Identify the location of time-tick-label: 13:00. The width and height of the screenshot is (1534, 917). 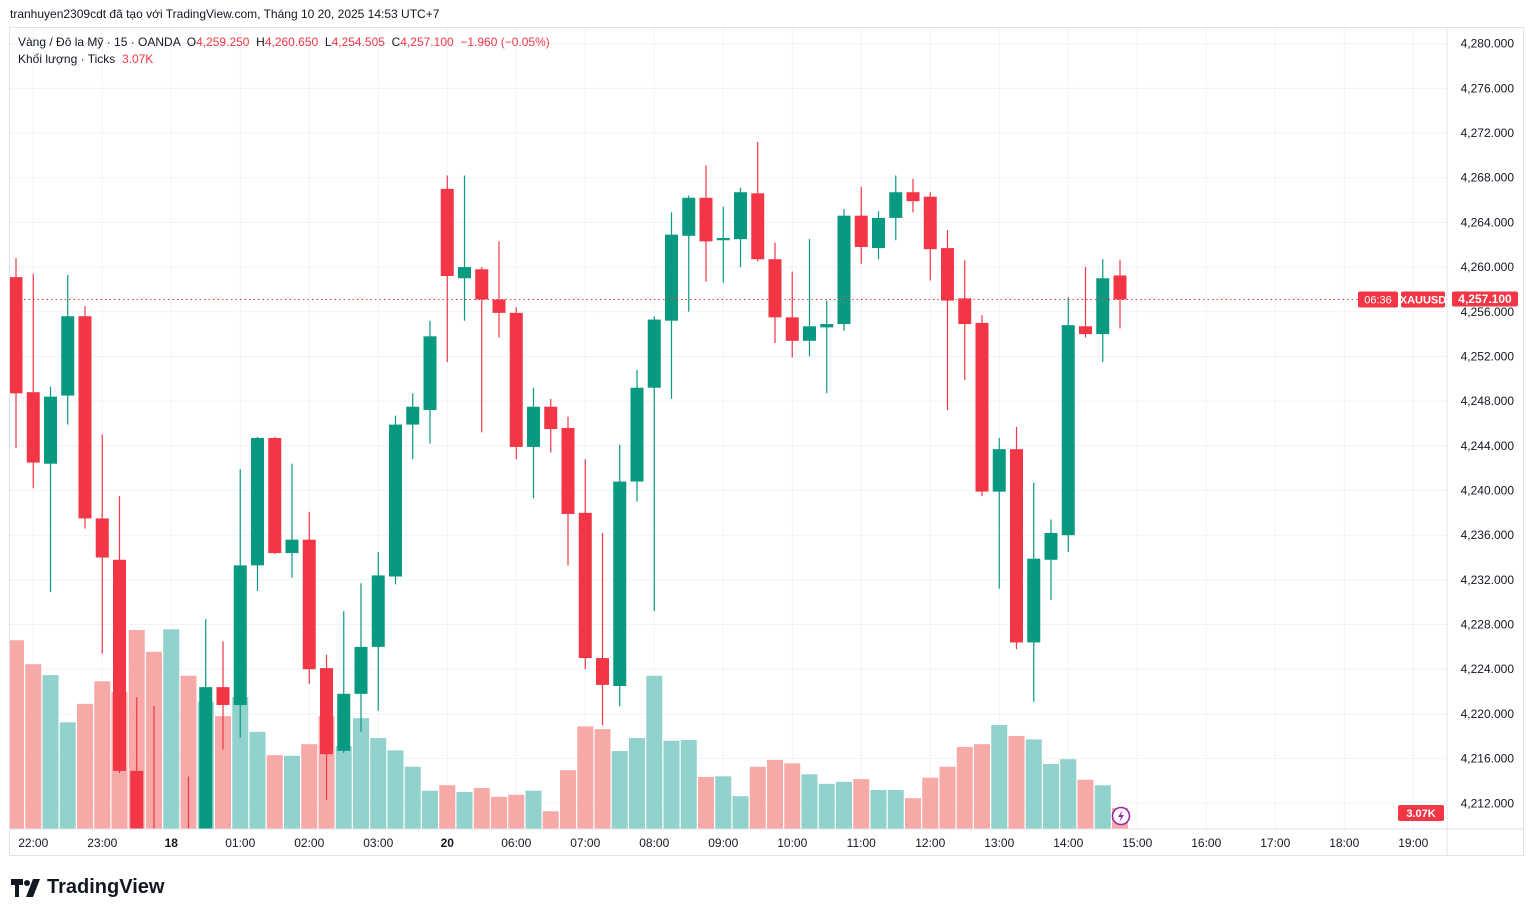
(999, 843).